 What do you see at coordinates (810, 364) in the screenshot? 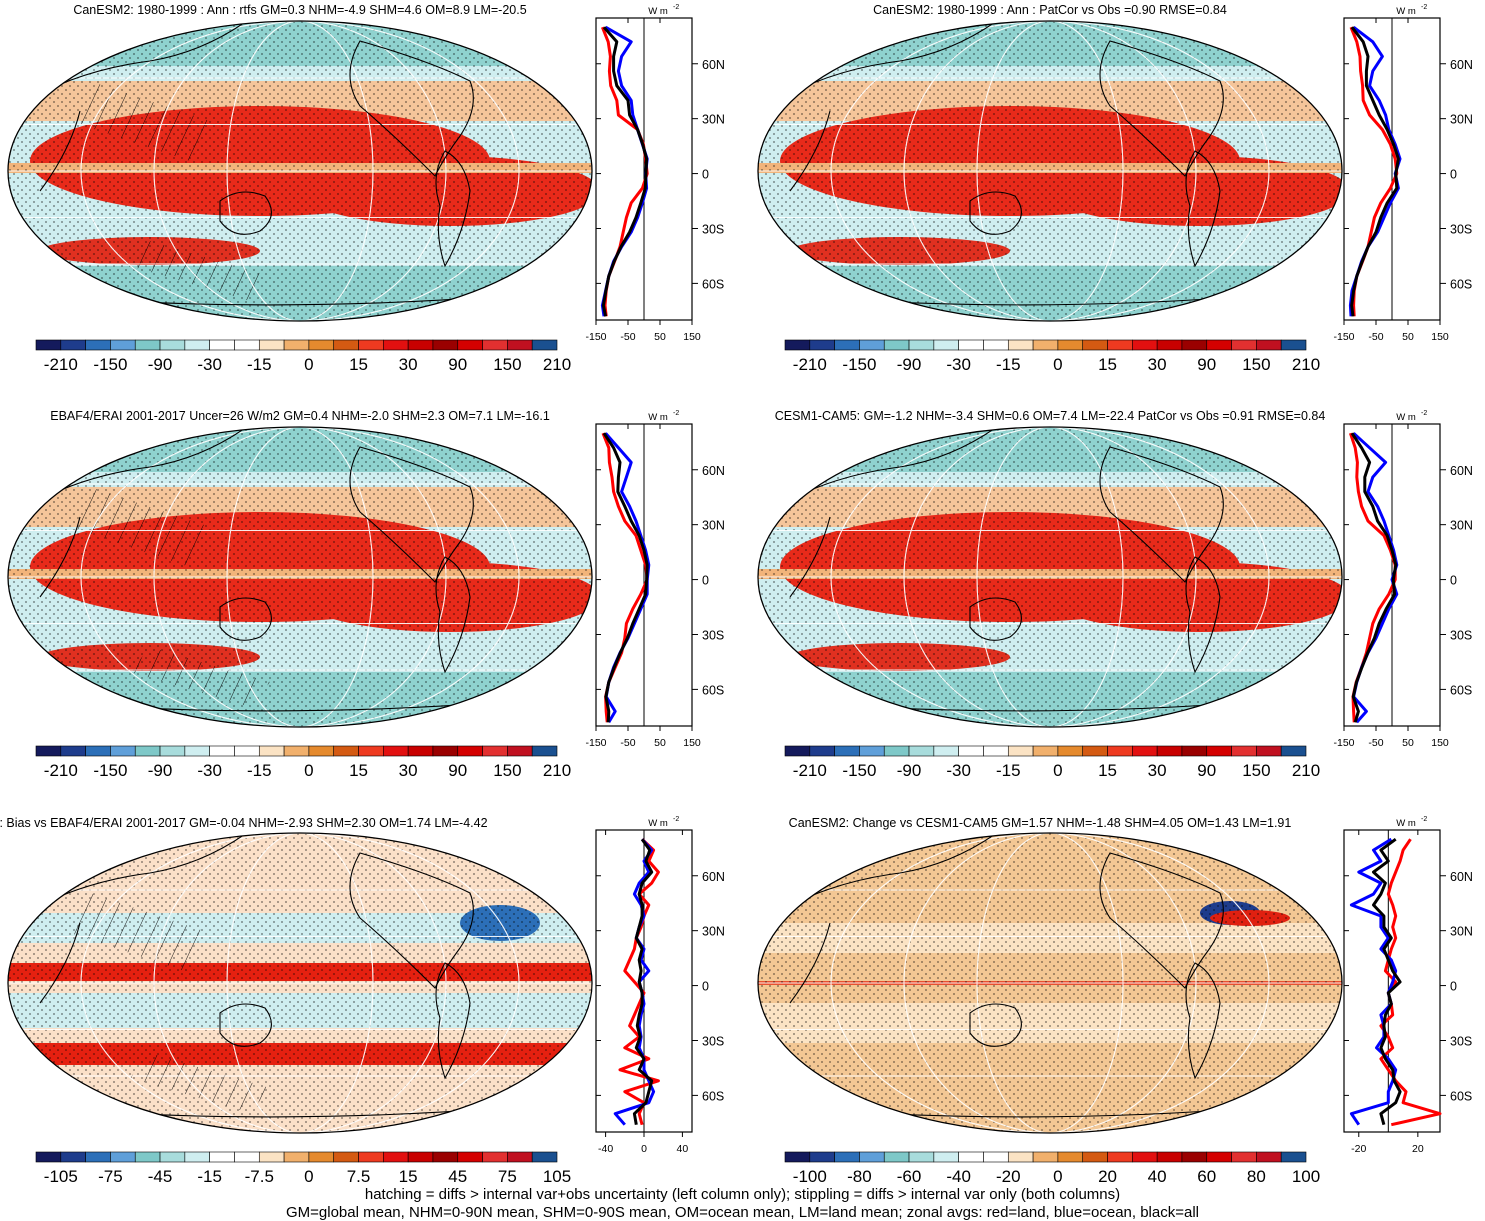
I see `colorbar-tick-label: -210` at bounding box center [810, 364].